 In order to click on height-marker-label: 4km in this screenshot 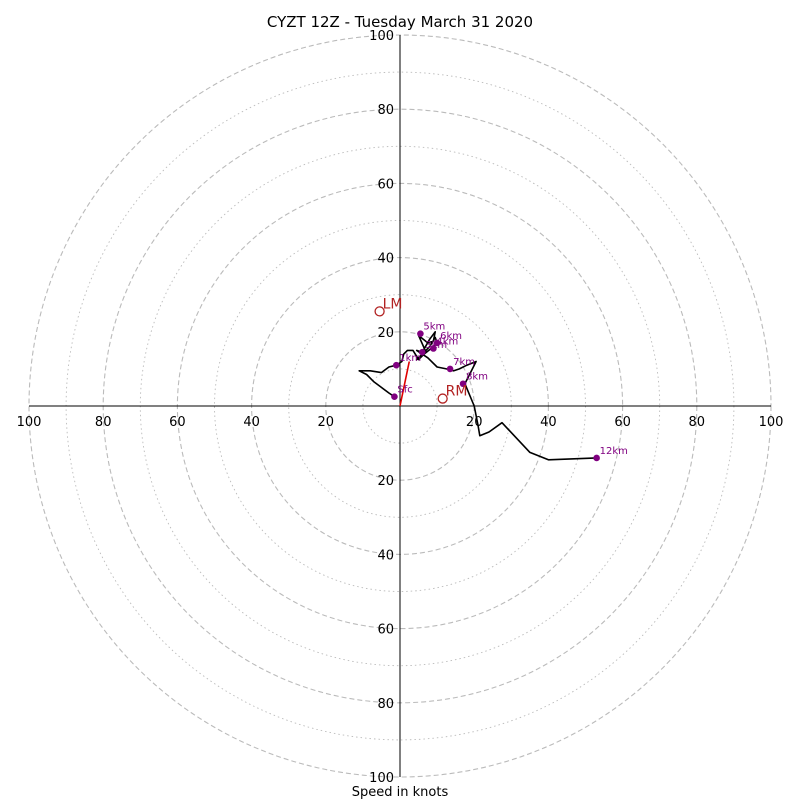, I will do `click(447, 341)`.